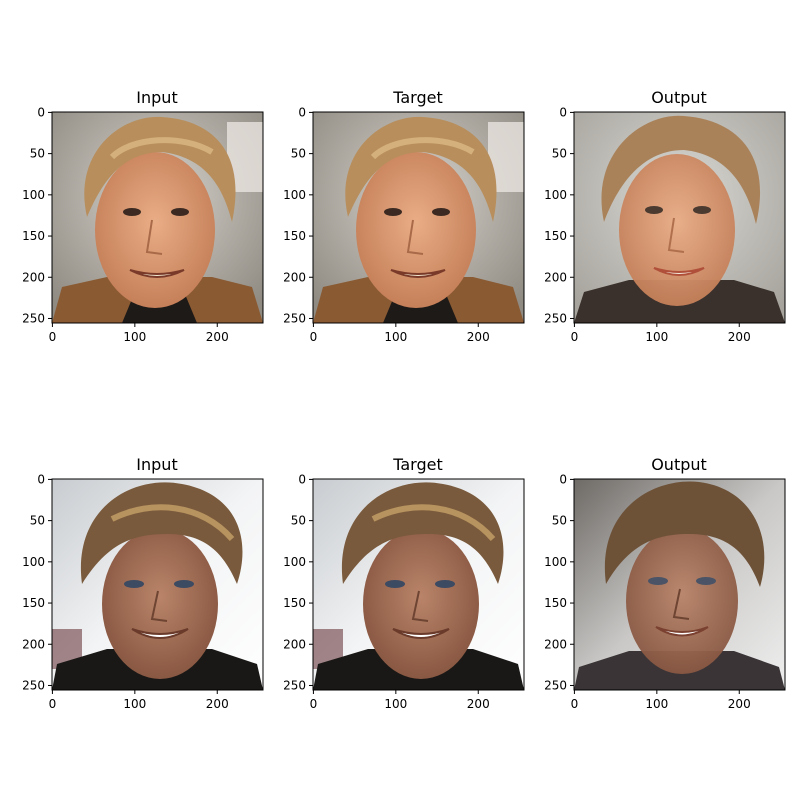 The height and width of the screenshot is (800, 800). I want to click on axes-3: 0 100 200 0 50 100 150 200 250, so click(665, 224).